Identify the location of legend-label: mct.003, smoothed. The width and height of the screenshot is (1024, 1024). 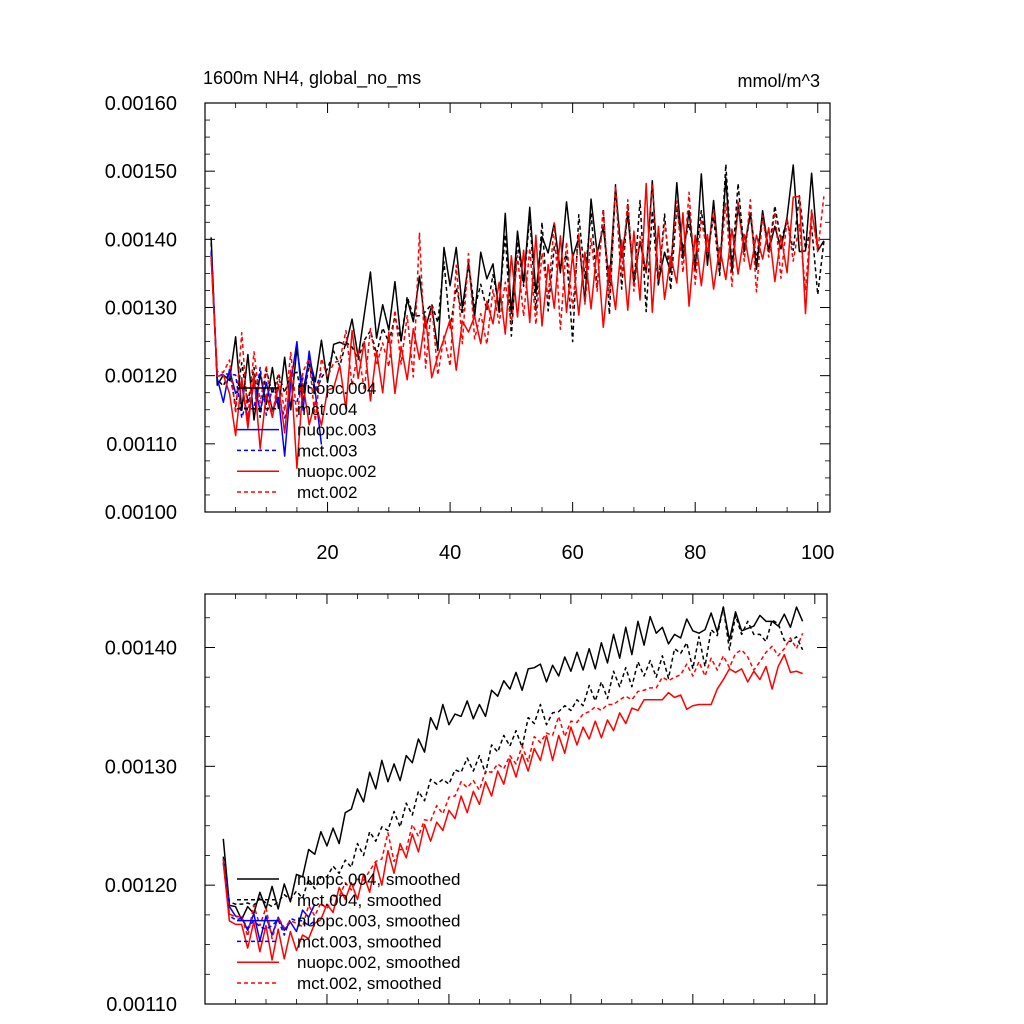
(369, 941).